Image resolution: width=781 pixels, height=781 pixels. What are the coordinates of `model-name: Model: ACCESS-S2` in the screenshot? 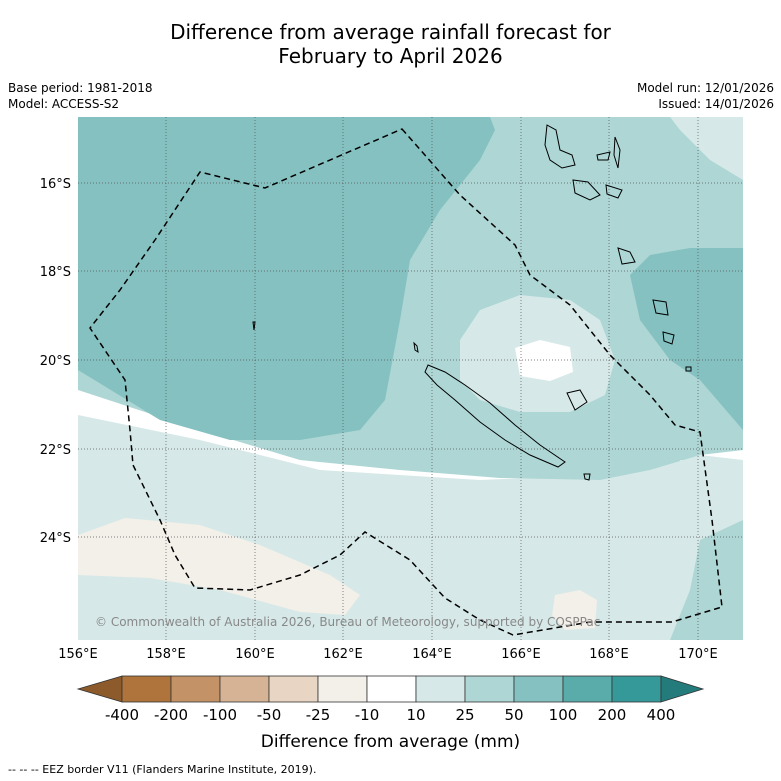 It's located at (64, 104).